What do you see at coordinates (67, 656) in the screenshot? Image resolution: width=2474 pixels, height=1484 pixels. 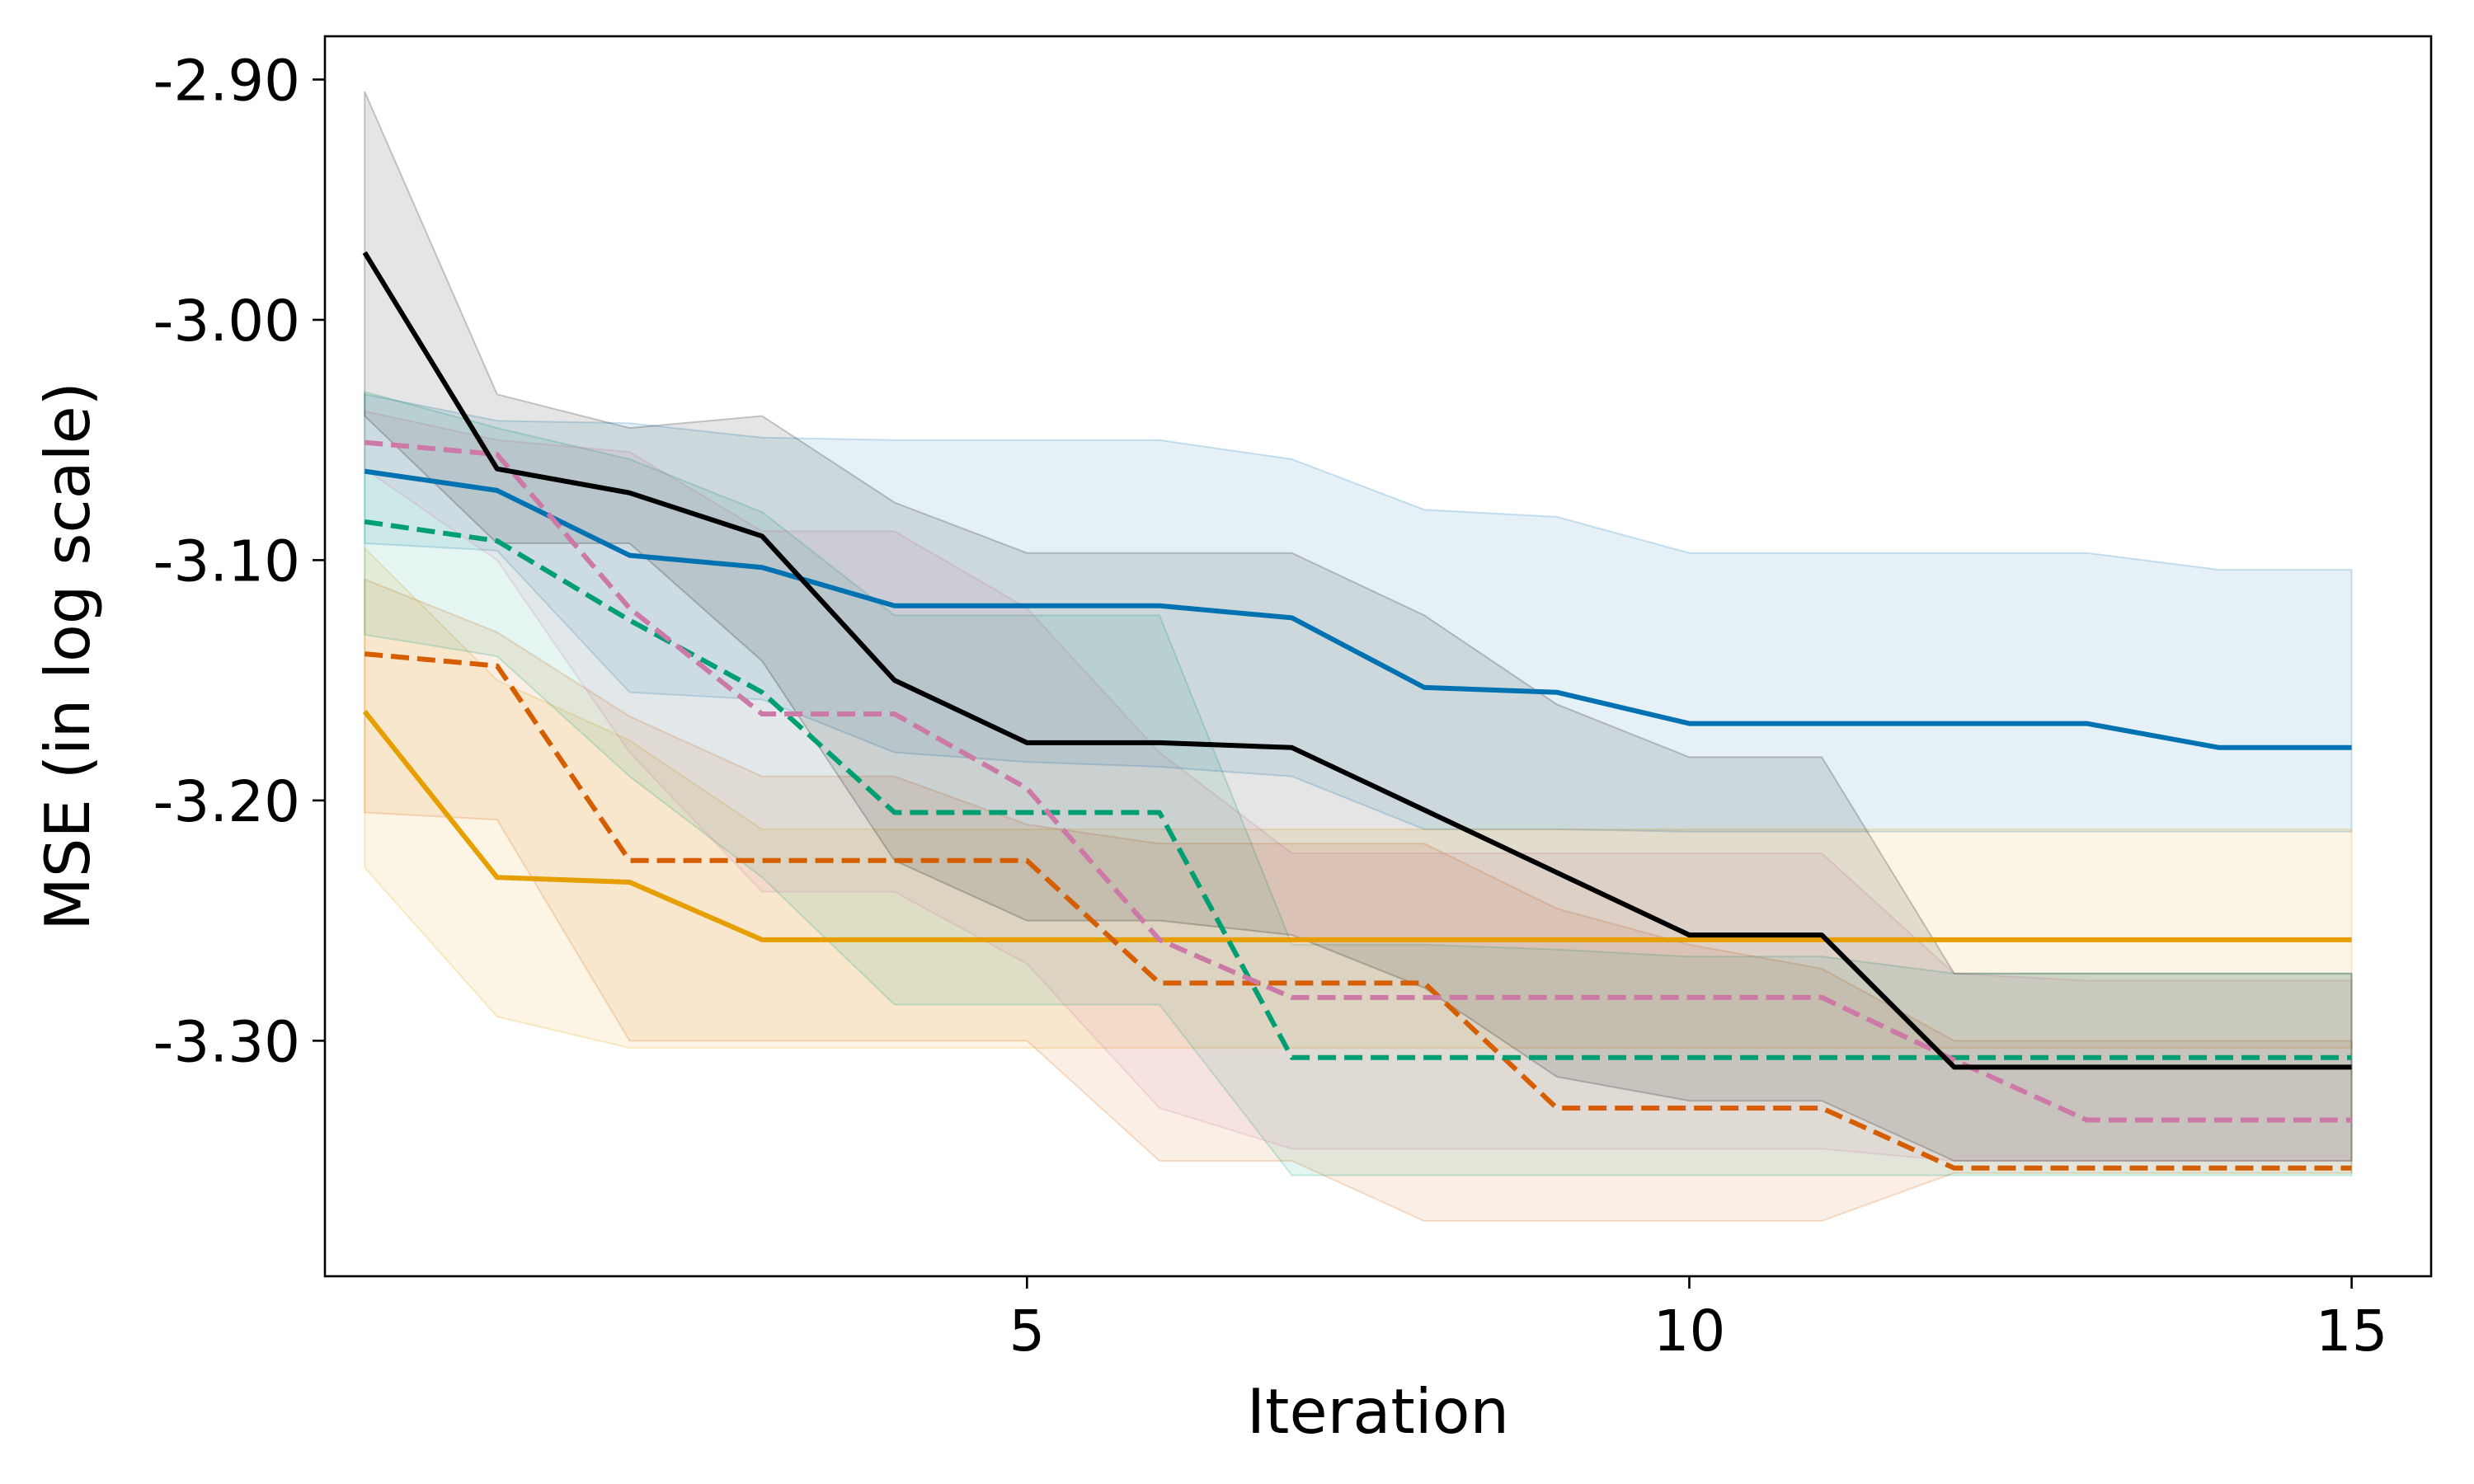 I see `y-axis-title: MSE (in log scale)` at bounding box center [67, 656].